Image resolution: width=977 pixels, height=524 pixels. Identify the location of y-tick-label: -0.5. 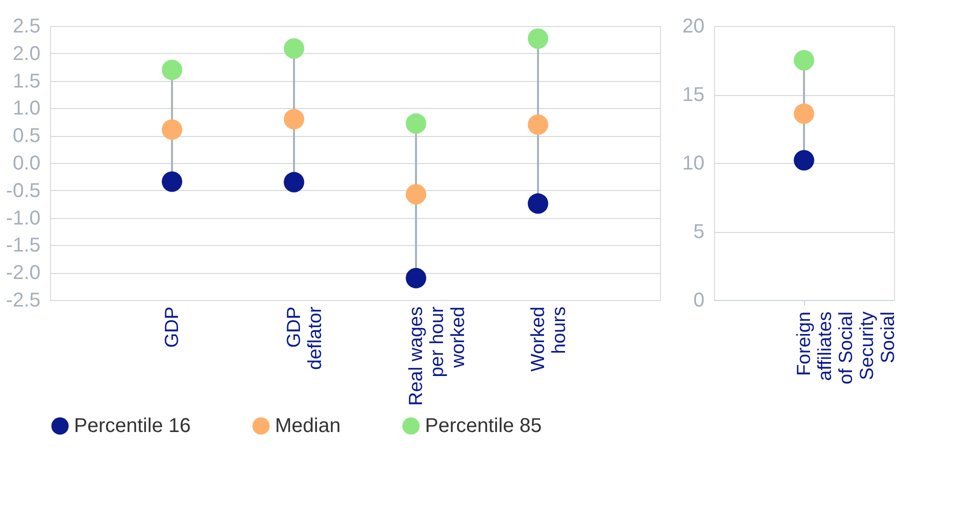
(23, 191).